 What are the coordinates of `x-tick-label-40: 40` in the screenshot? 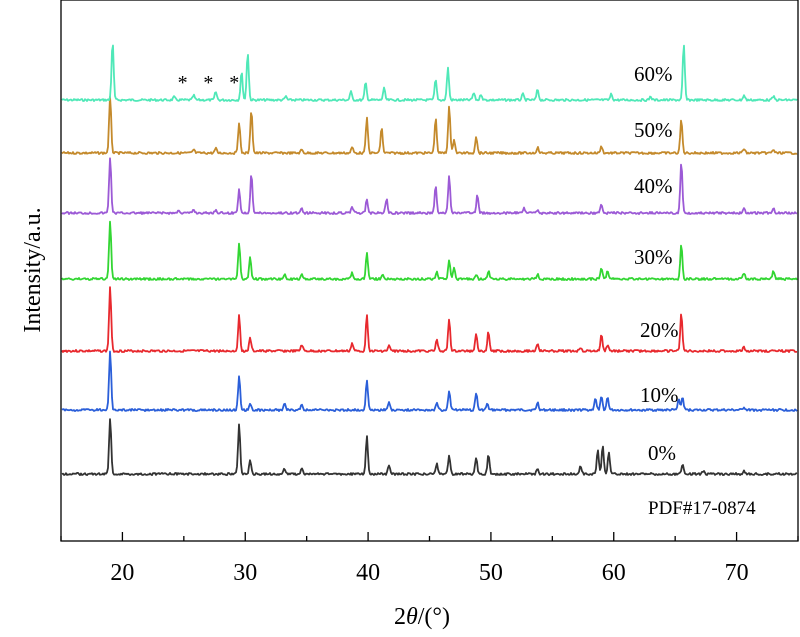 It's located at (368, 573).